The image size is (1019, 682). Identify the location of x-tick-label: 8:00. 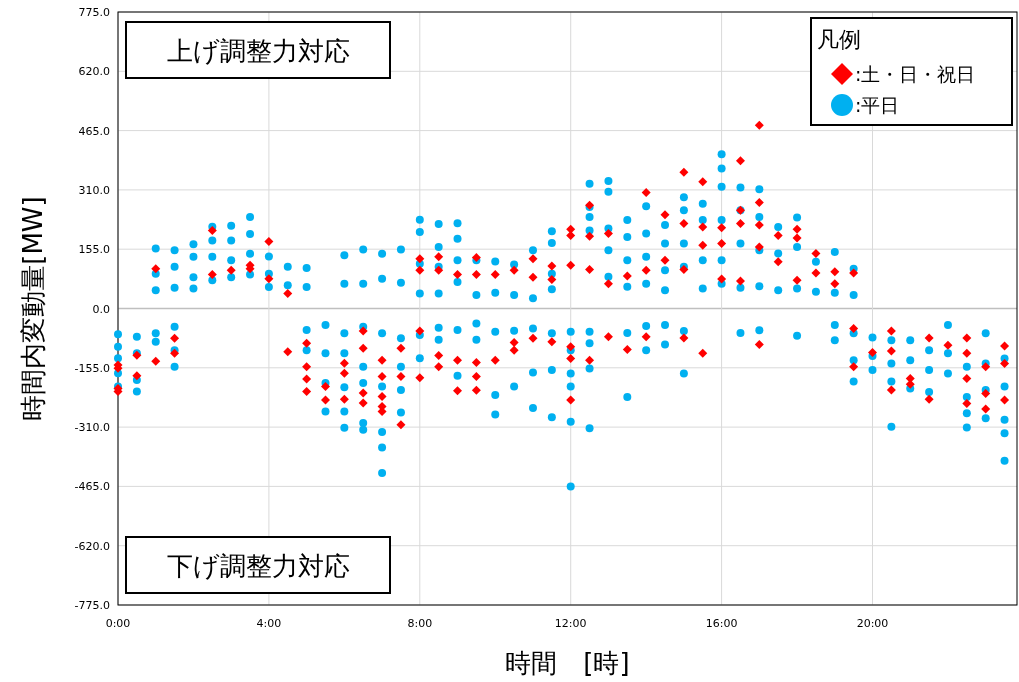
(420, 623).